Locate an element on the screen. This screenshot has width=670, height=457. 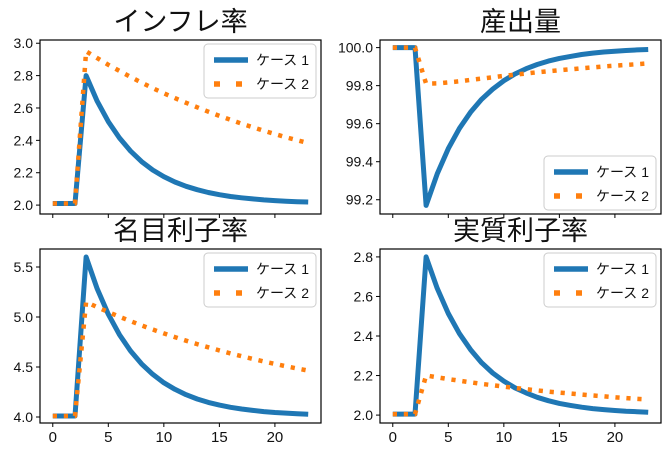
y-tick-label: 99.8 is located at coordinates (359, 86).